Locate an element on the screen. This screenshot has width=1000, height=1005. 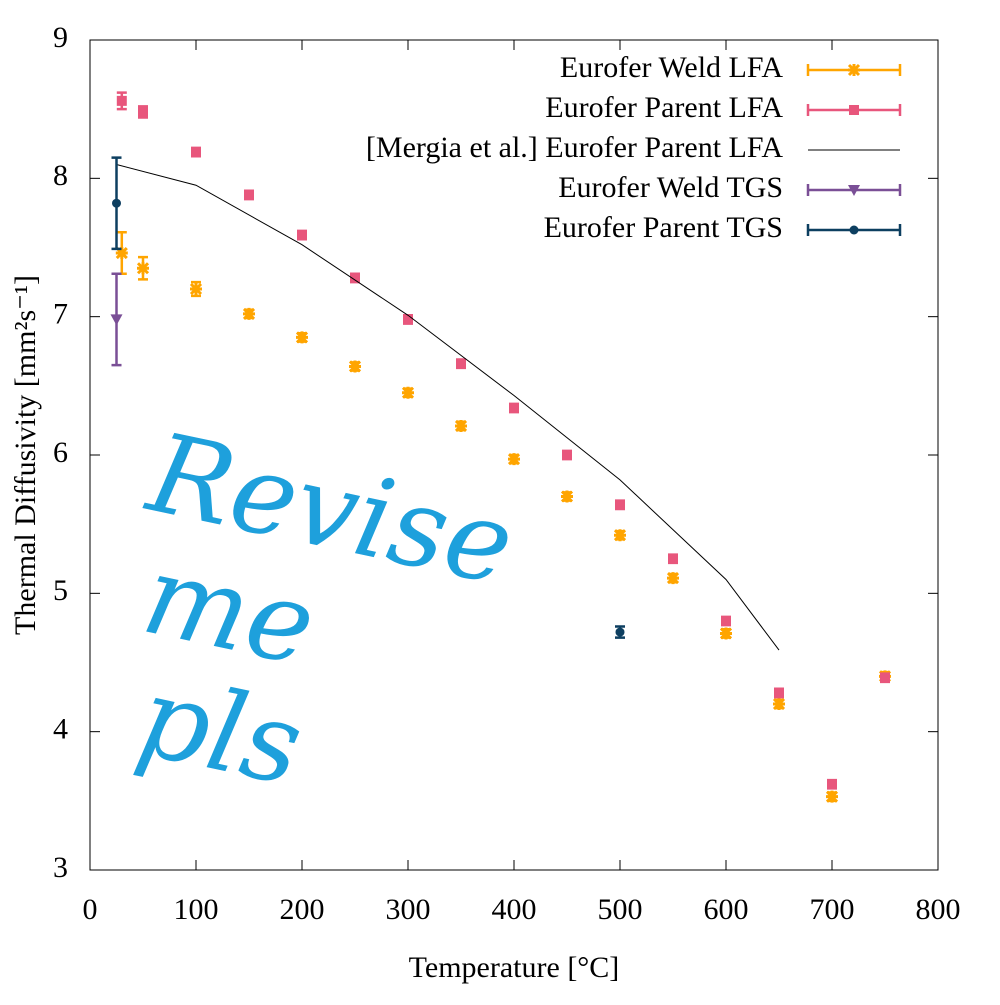
legend-label: [Mergia et al.] Eurofer Parent LFA is located at coordinates (574, 147).